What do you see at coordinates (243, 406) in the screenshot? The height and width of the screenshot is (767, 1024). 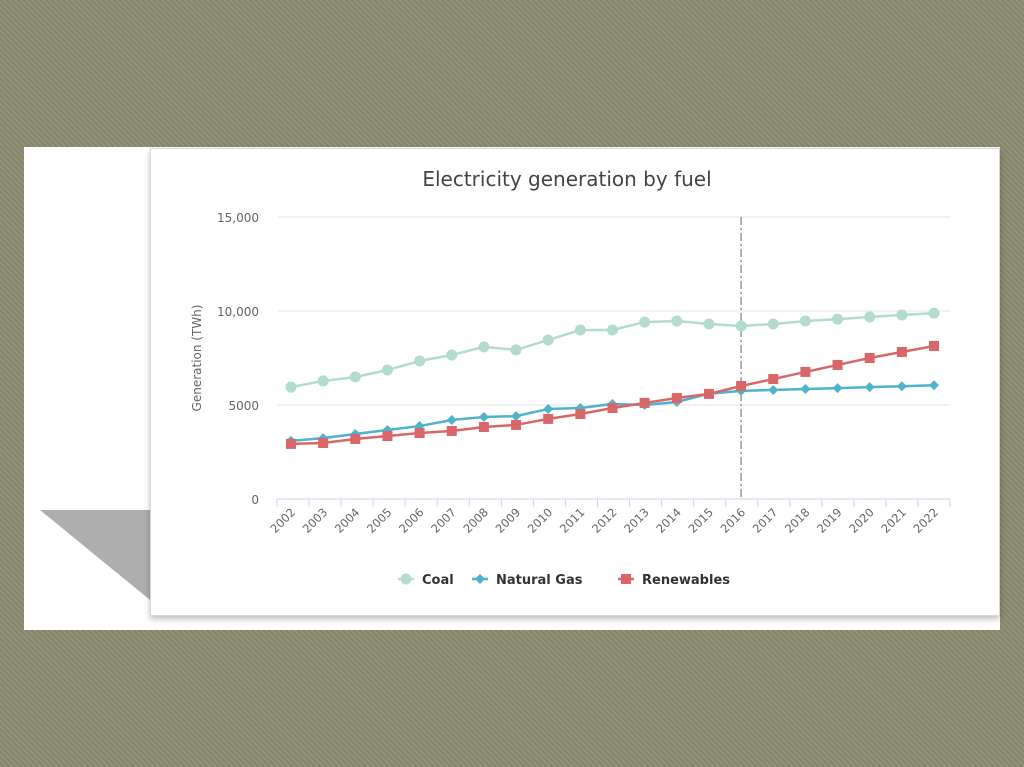 I see `y-tick-label: 5000` at bounding box center [243, 406].